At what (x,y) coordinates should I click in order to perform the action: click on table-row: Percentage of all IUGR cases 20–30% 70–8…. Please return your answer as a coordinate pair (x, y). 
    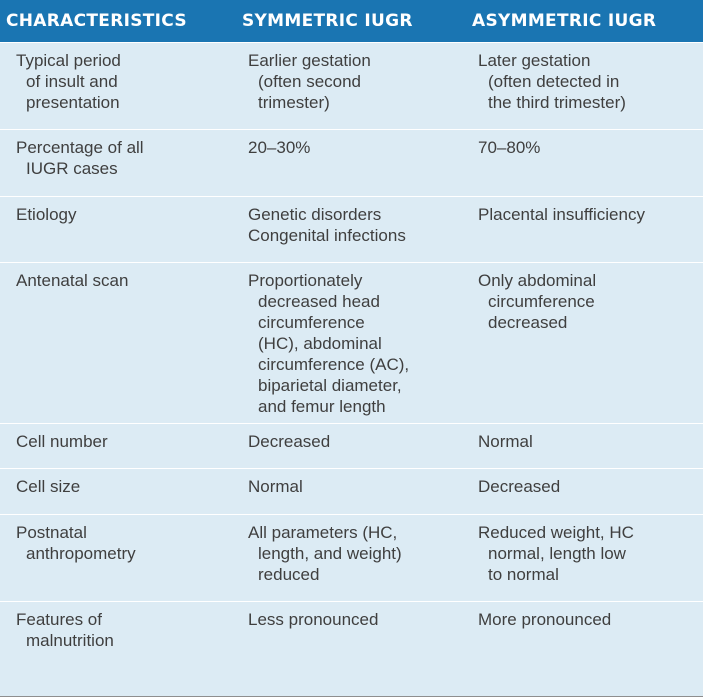
    Looking at the image, I should click on (351, 163).